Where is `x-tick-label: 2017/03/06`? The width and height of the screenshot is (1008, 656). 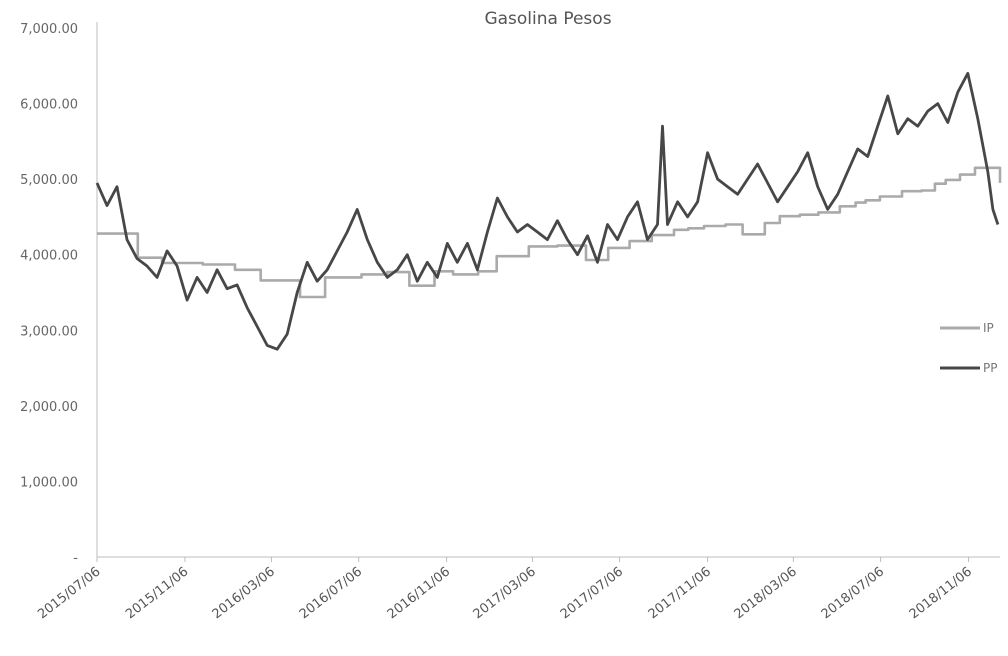 x-tick-label: 2017/03/06 is located at coordinates (505, 593).